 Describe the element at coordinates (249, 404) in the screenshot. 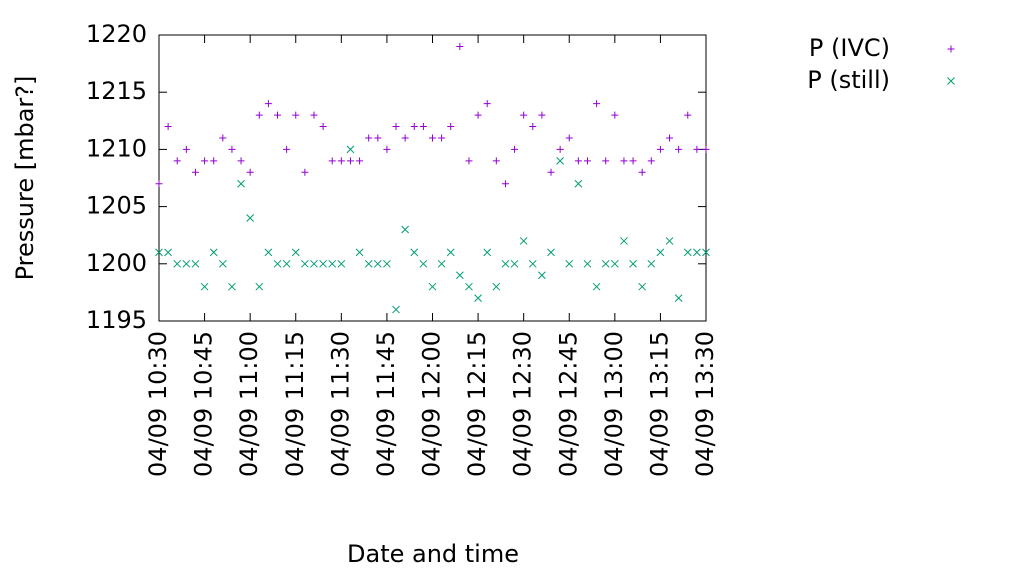

I see `x-tick-label: 04/09 11:00` at that location.